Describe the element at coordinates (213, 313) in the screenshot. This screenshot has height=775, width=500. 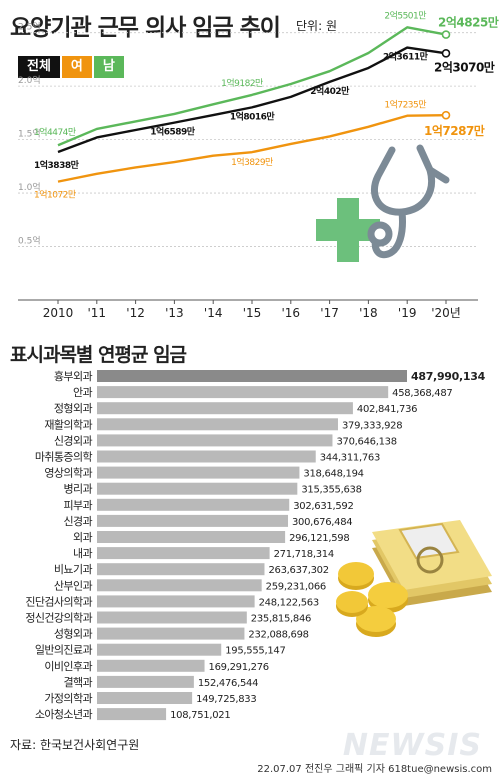
I see `x-tick-label: '14` at that location.